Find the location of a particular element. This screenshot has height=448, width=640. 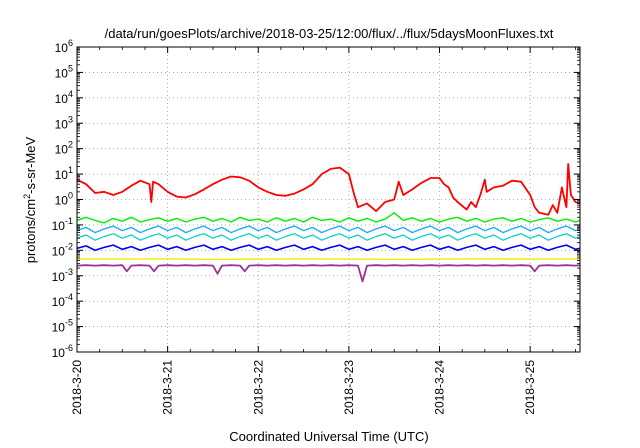

y-tick-label: 10⁻³ is located at coordinates (62, 275).